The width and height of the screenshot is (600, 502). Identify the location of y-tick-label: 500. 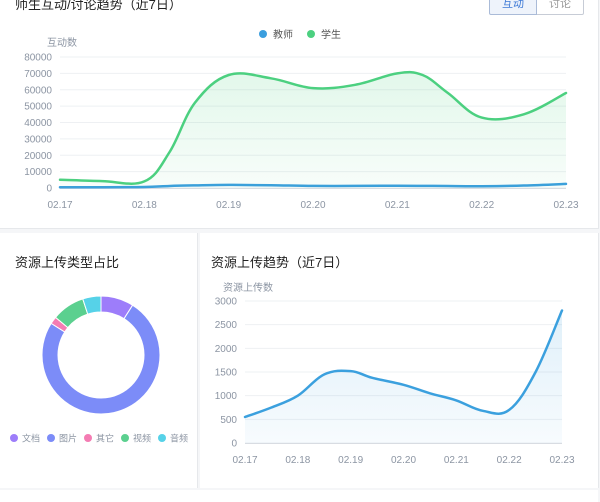
(228, 420).